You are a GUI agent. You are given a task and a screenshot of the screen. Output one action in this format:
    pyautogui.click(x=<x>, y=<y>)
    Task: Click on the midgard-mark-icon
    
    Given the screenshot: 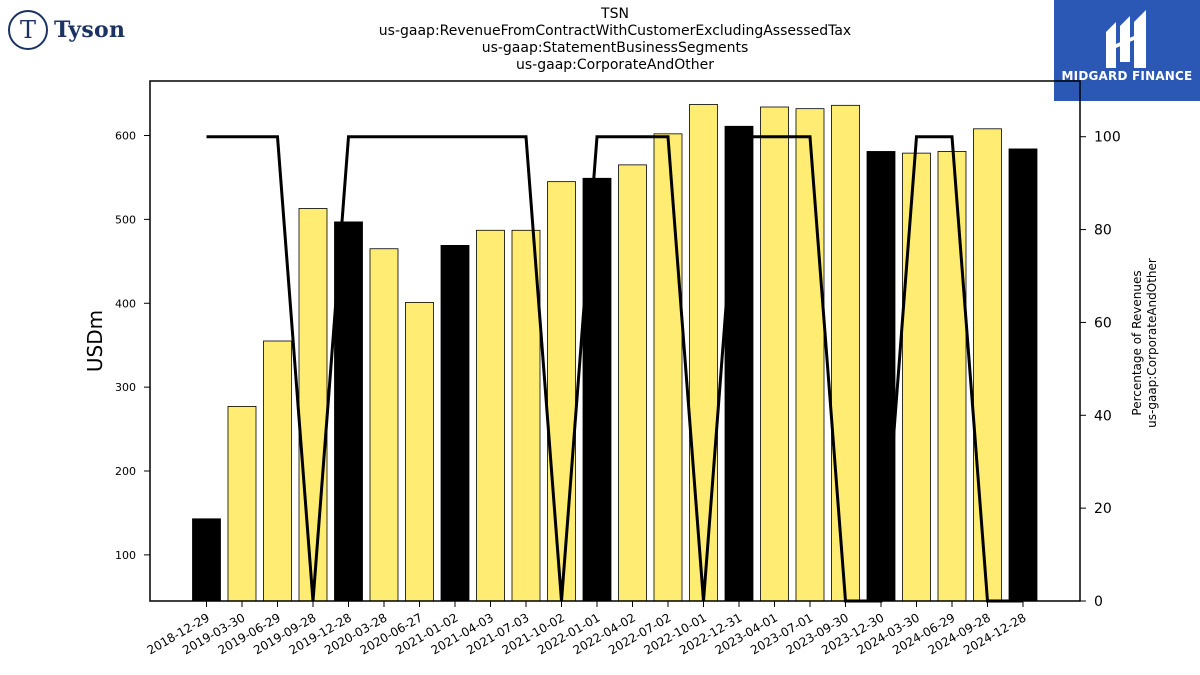 What is the action you would take?
    pyautogui.click(x=1126, y=39)
    